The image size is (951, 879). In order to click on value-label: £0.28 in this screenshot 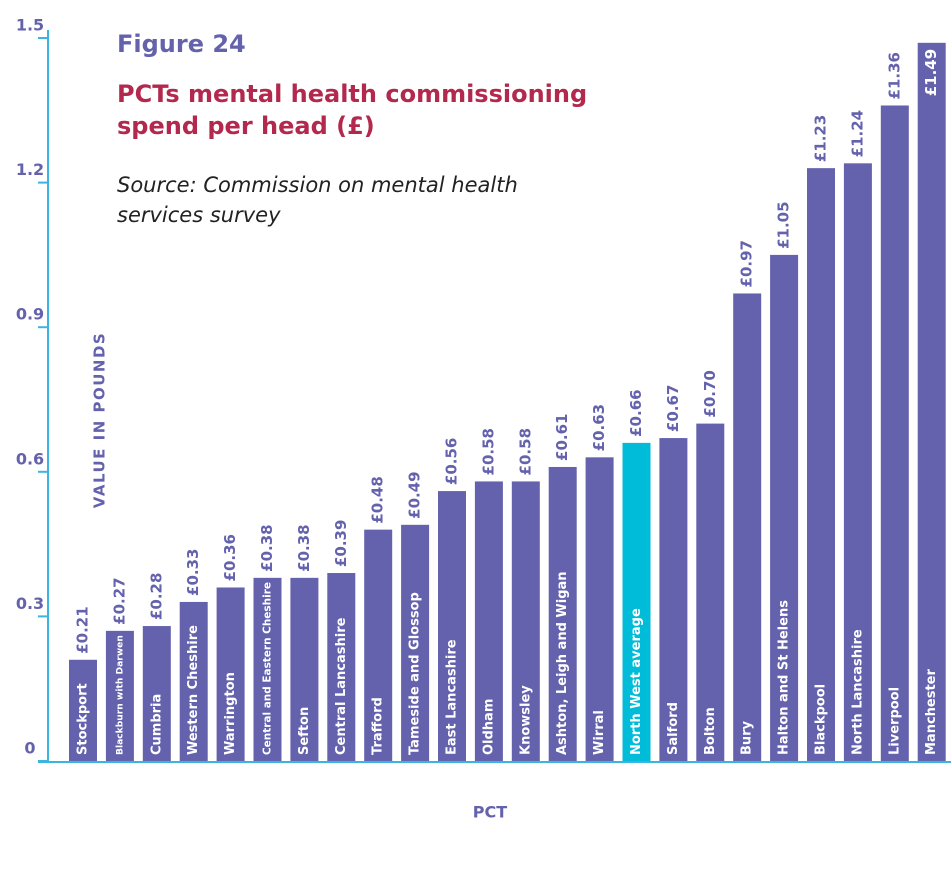, I will do `click(156, 596)`.